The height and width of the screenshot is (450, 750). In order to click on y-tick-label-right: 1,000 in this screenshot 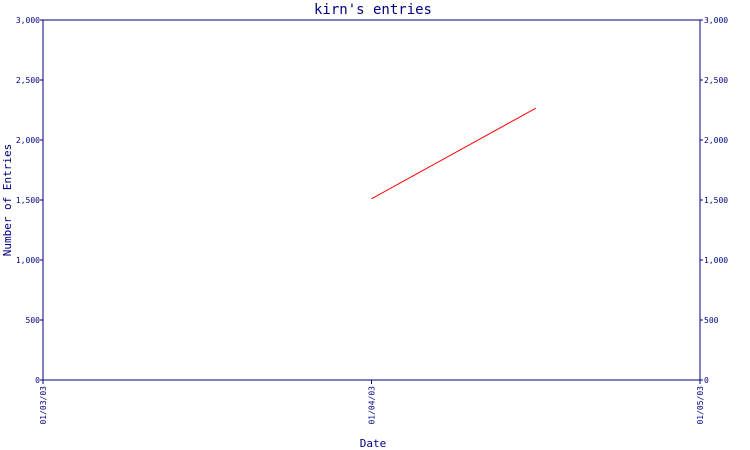, I will do `click(716, 260)`.